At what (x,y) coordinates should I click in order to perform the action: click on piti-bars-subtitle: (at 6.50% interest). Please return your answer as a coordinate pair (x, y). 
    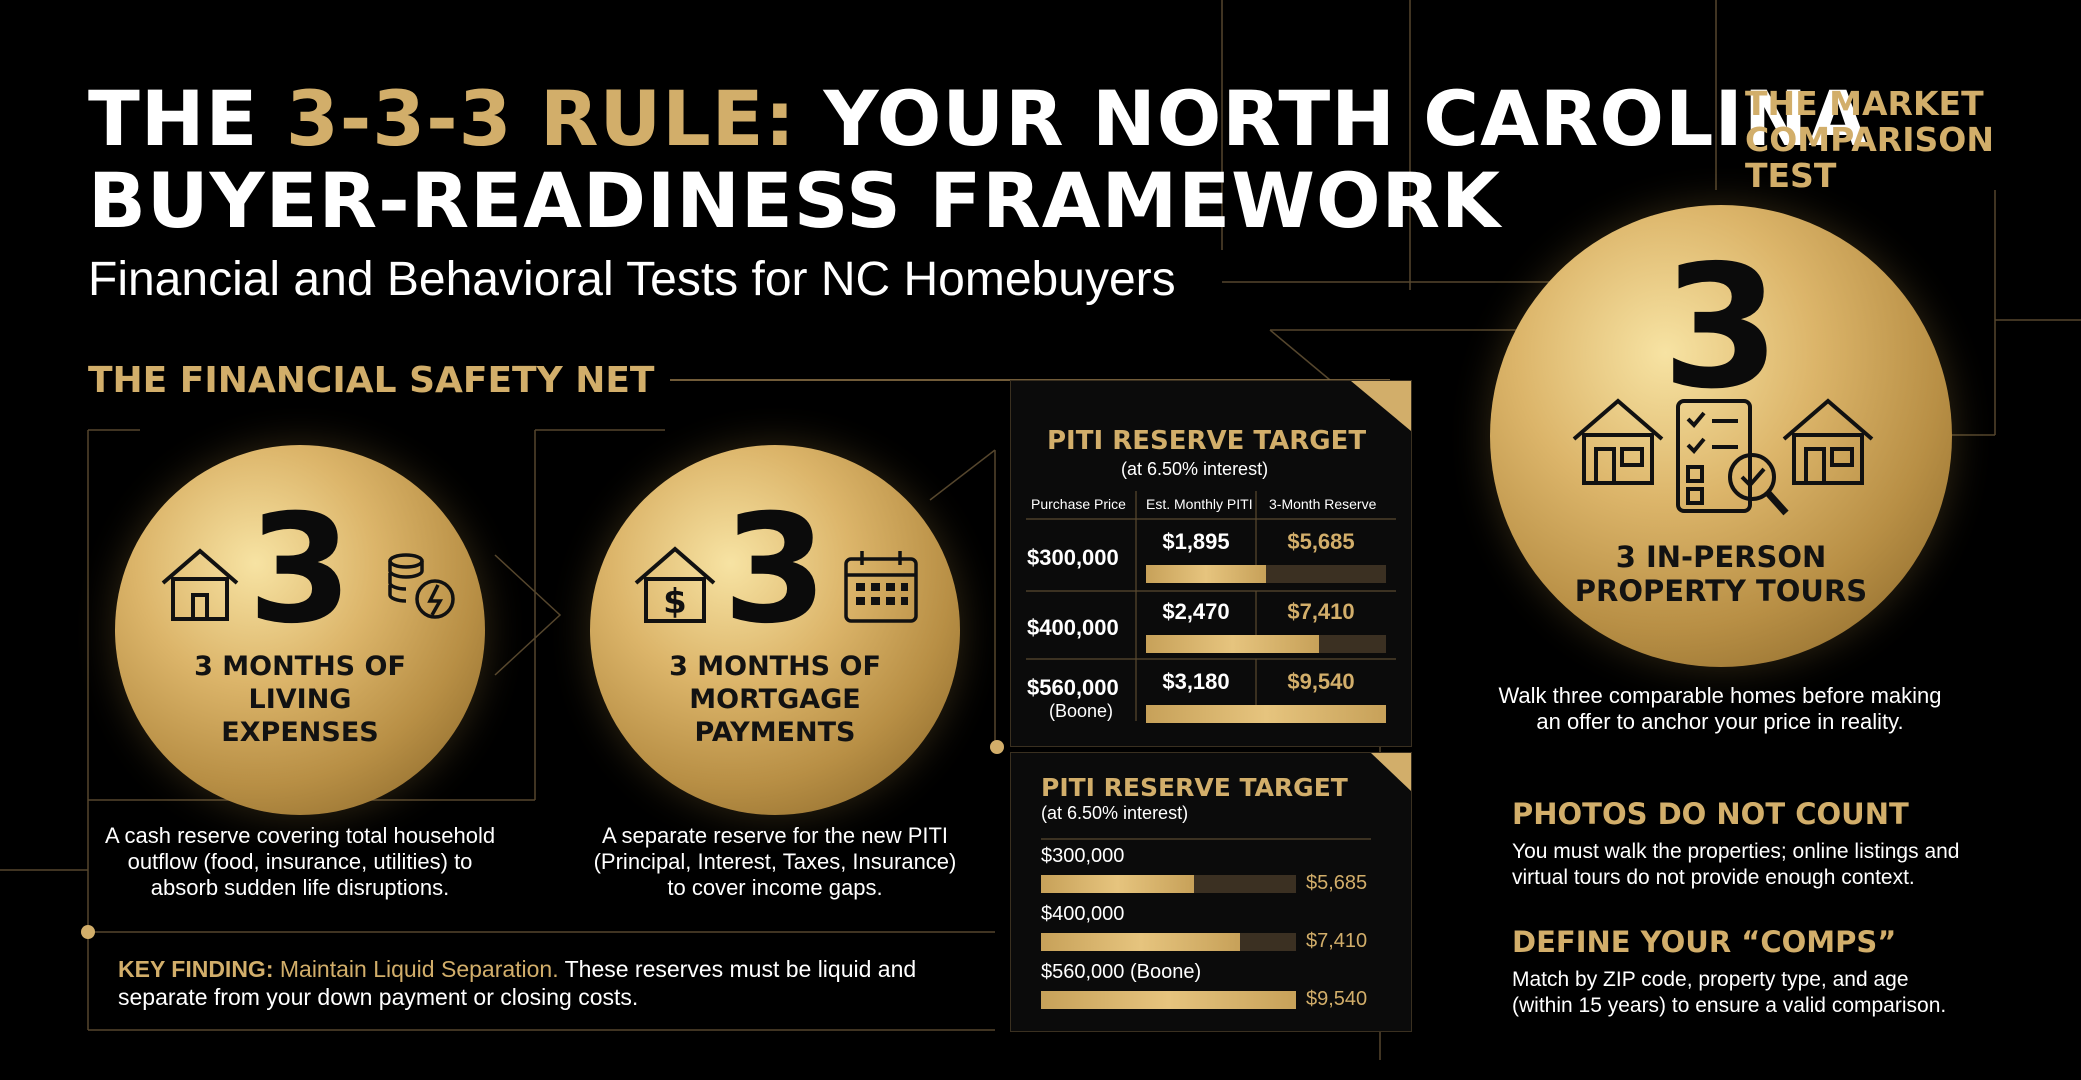
    Looking at the image, I should click on (1115, 813).